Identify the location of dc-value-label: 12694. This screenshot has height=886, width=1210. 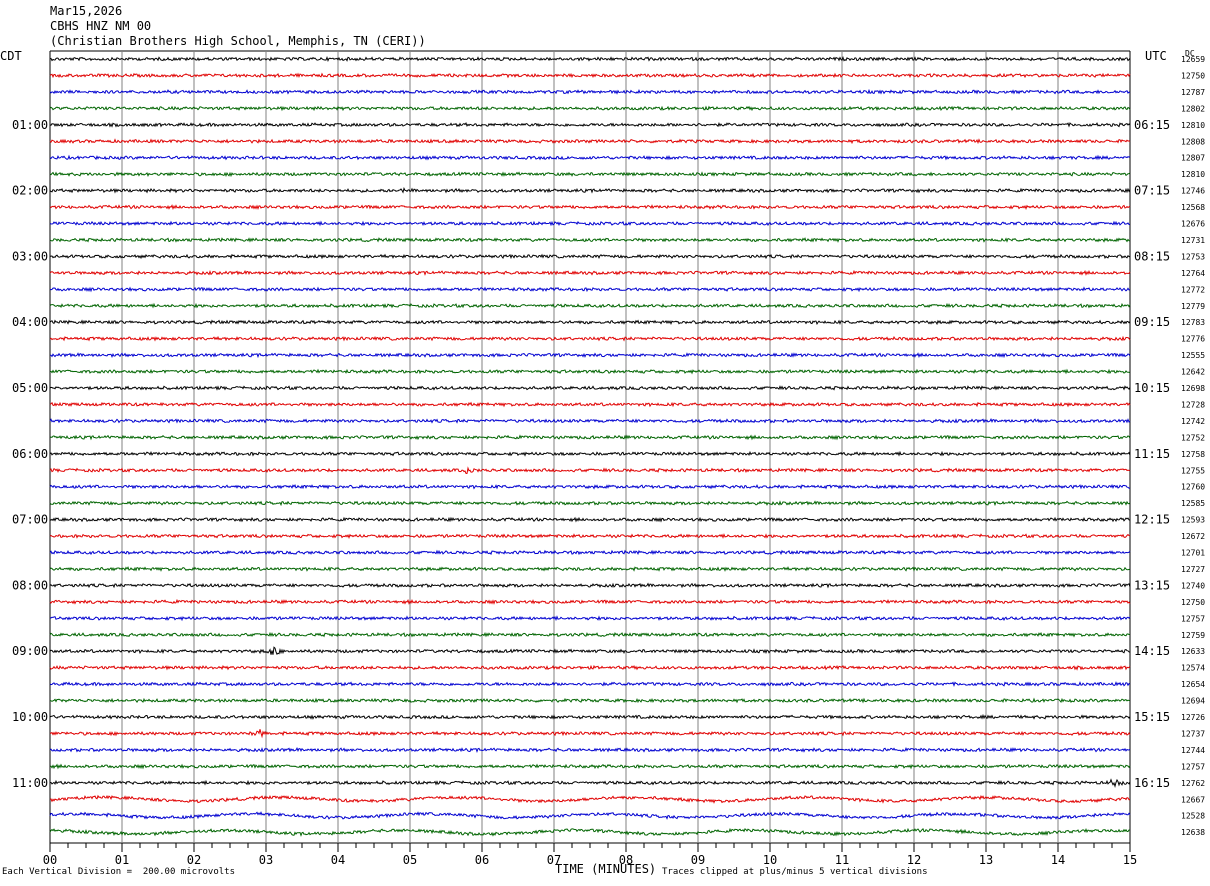
(1193, 701).